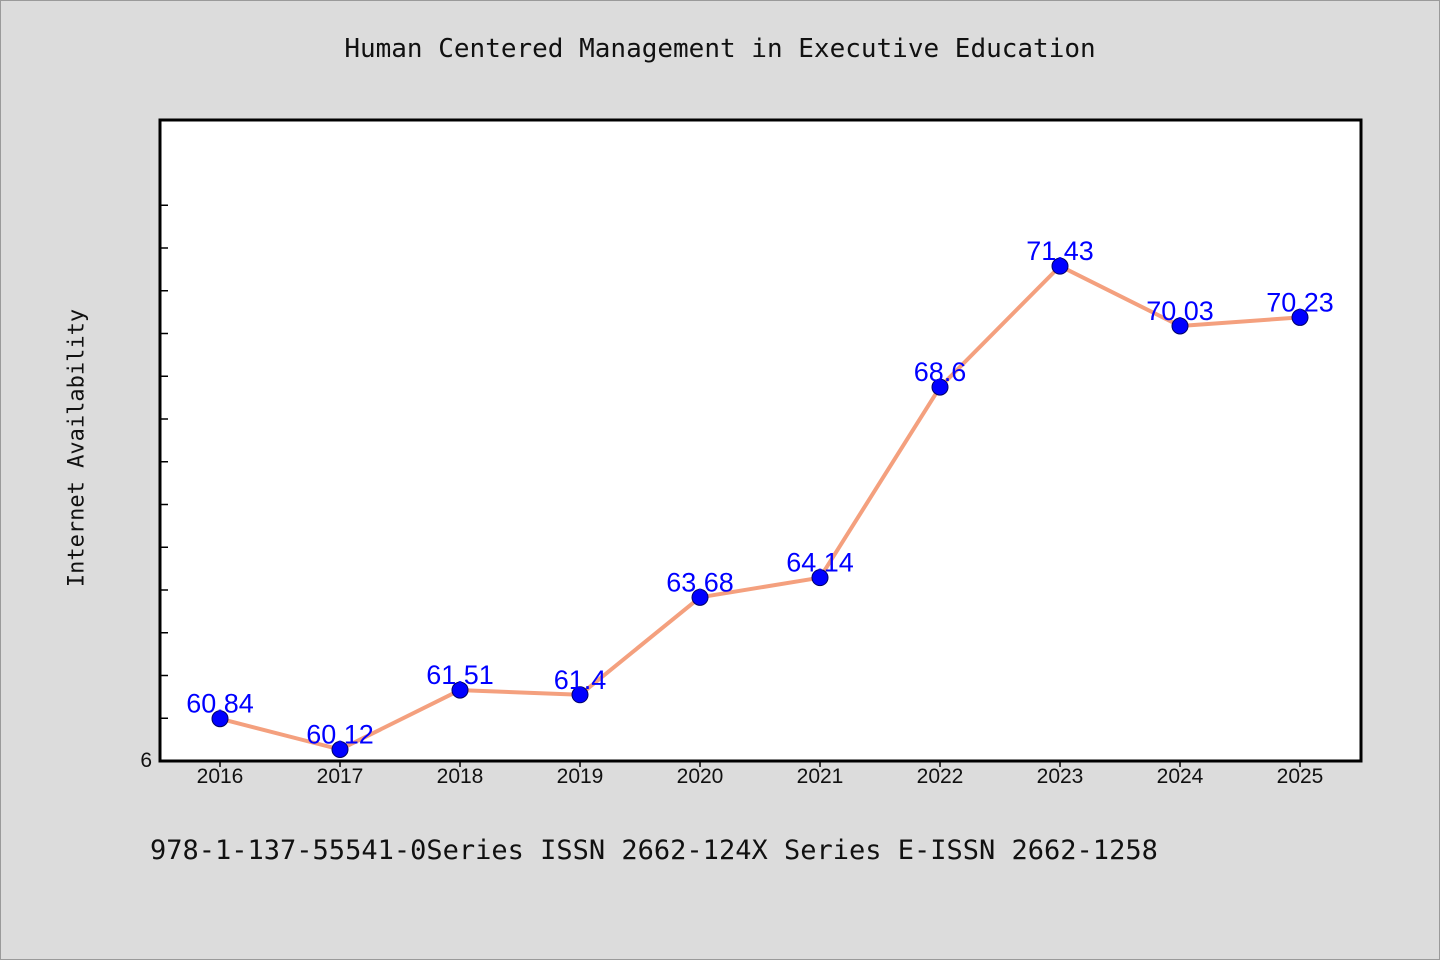  What do you see at coordinates (1180, 776) in the screenshot?
I see `x-tick-label: 2024` at bounding box center [1180, 776].